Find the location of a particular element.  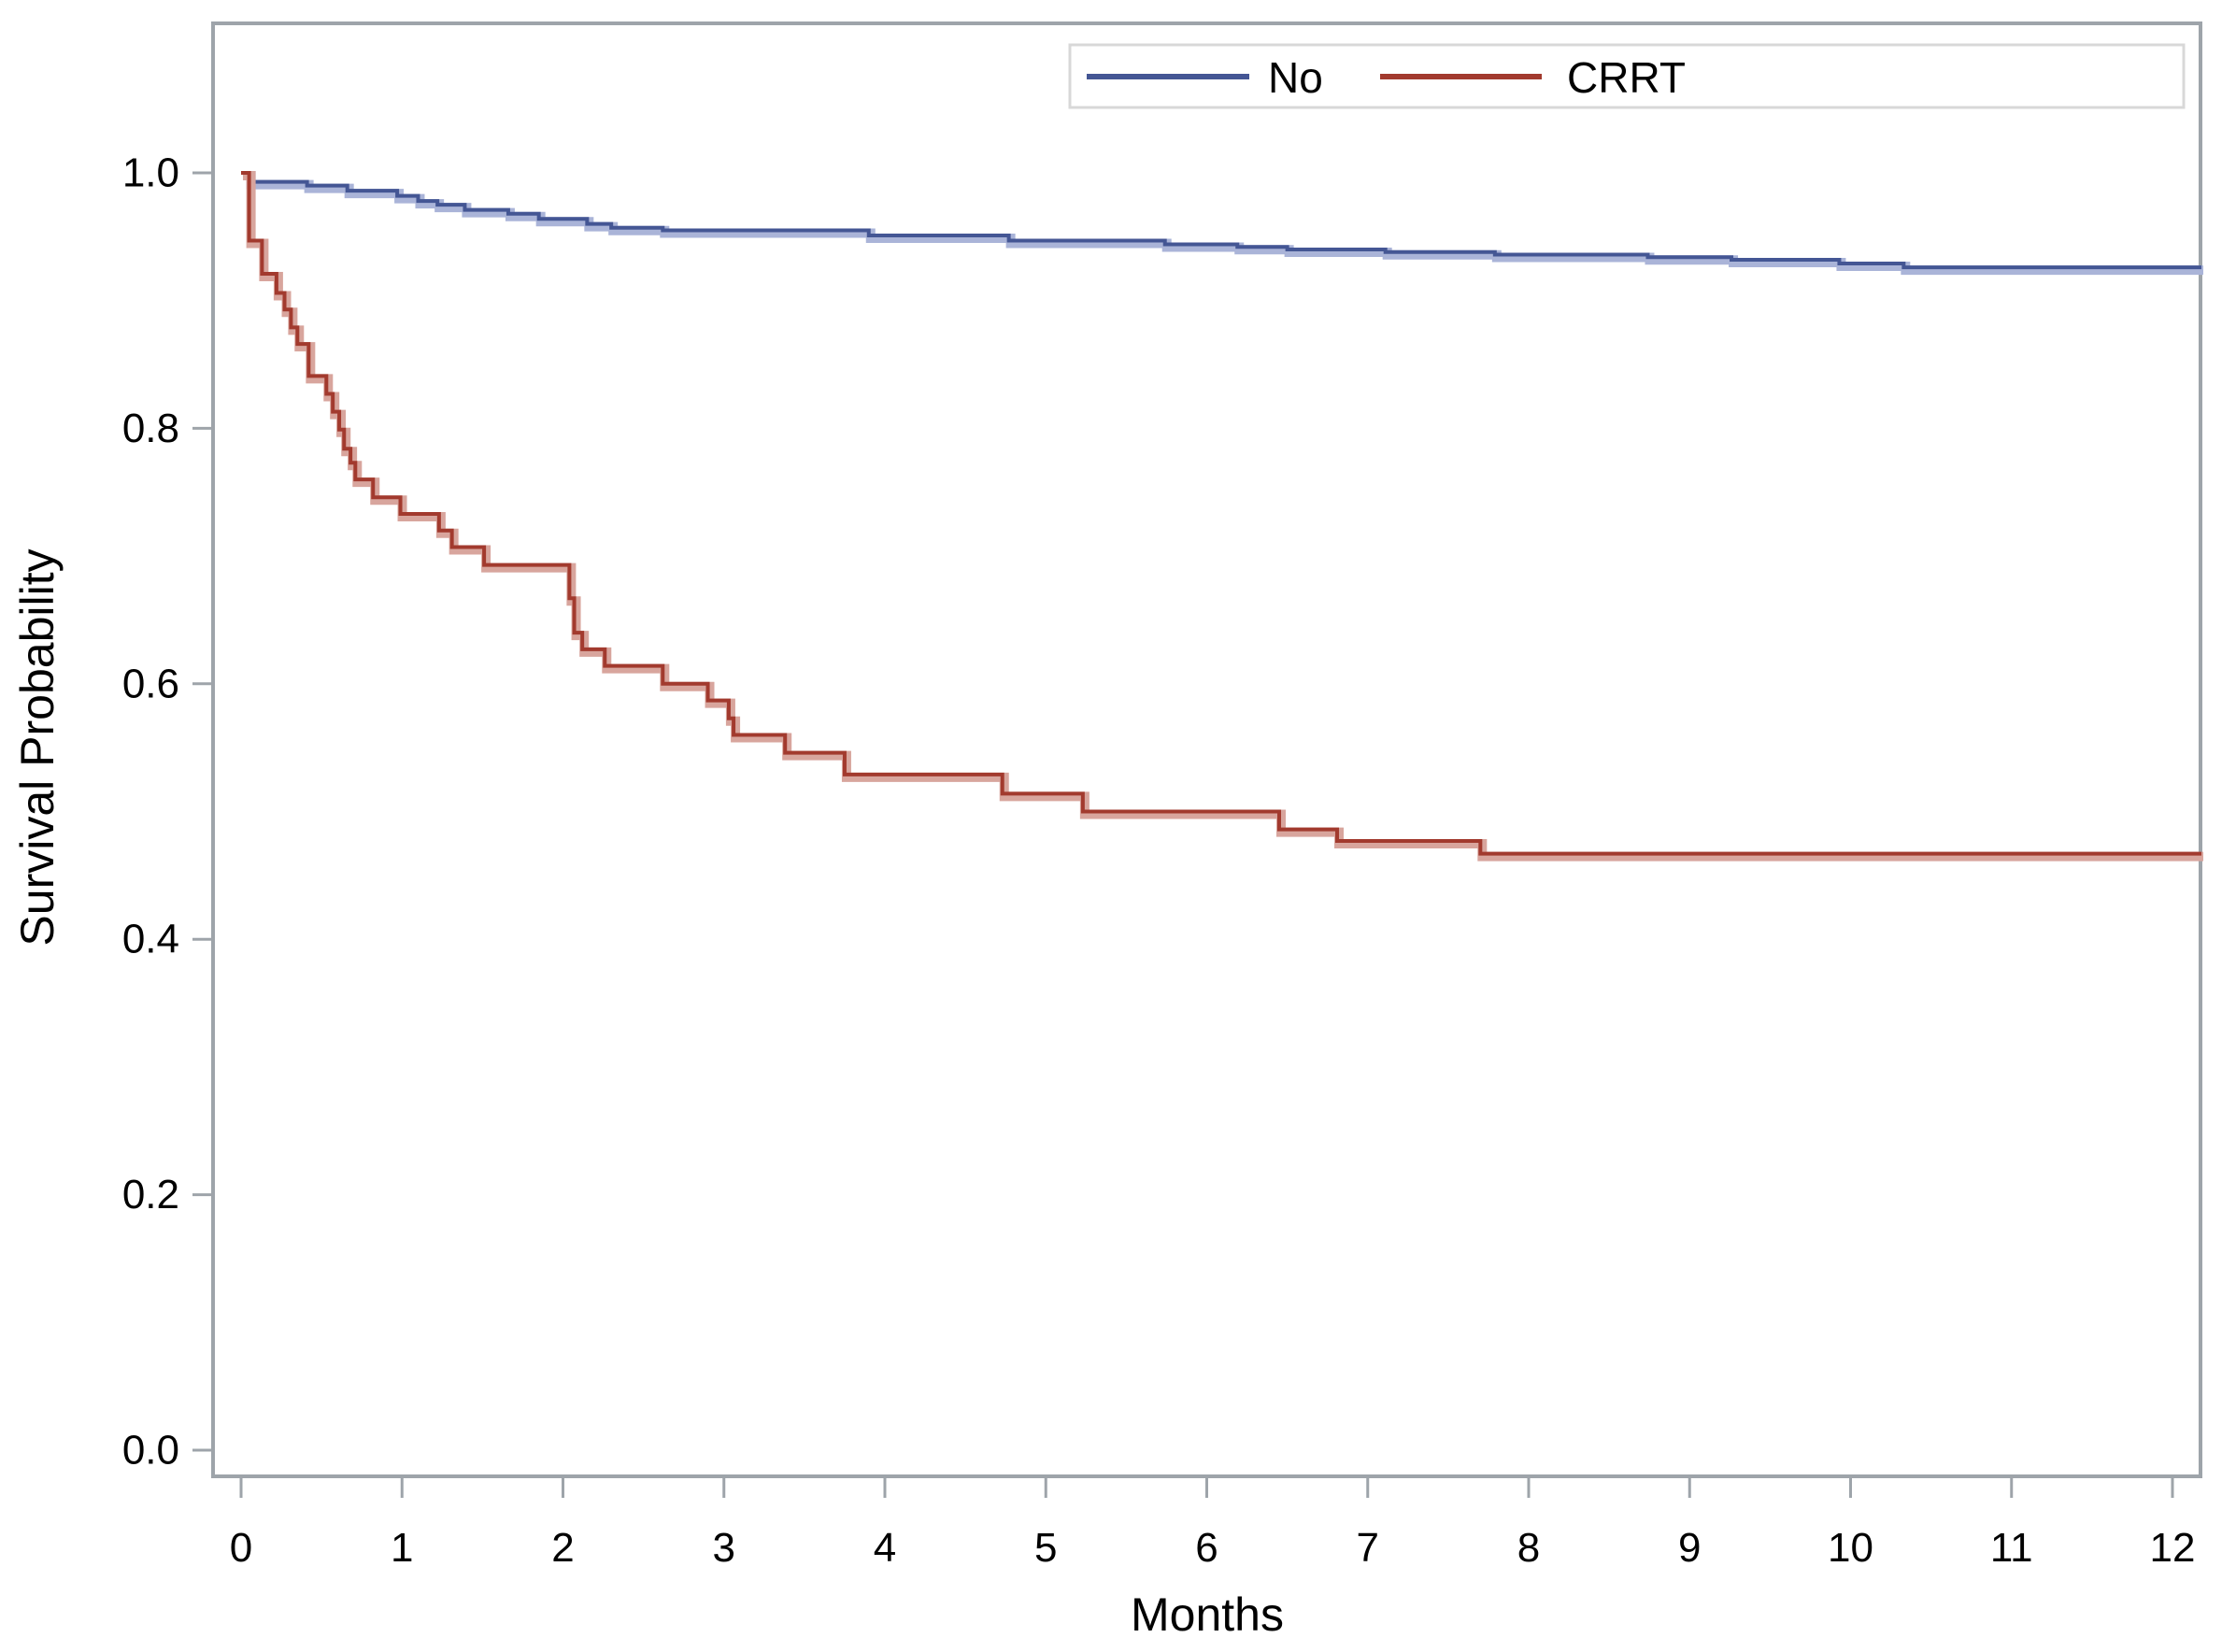

y-tick-label: 0.0 is located at coordinates (150, 1451).